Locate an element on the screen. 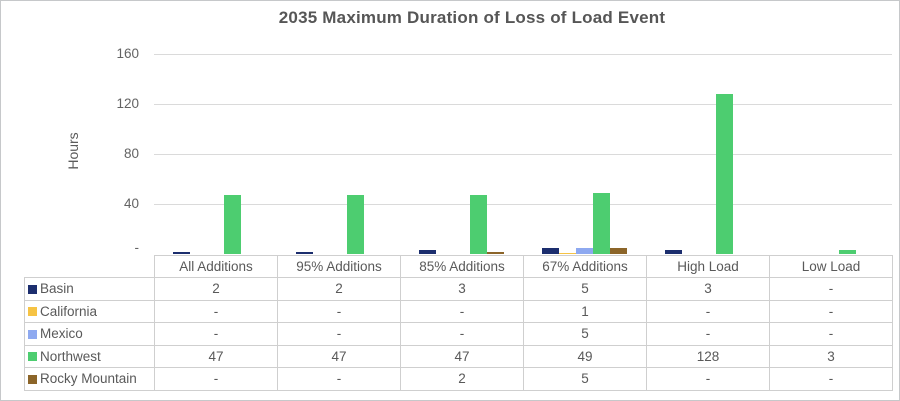 The width and height of the screenshot is (900, 401). value-cell-mexico-67-additions: 5 is located at coordinates (585, 334).